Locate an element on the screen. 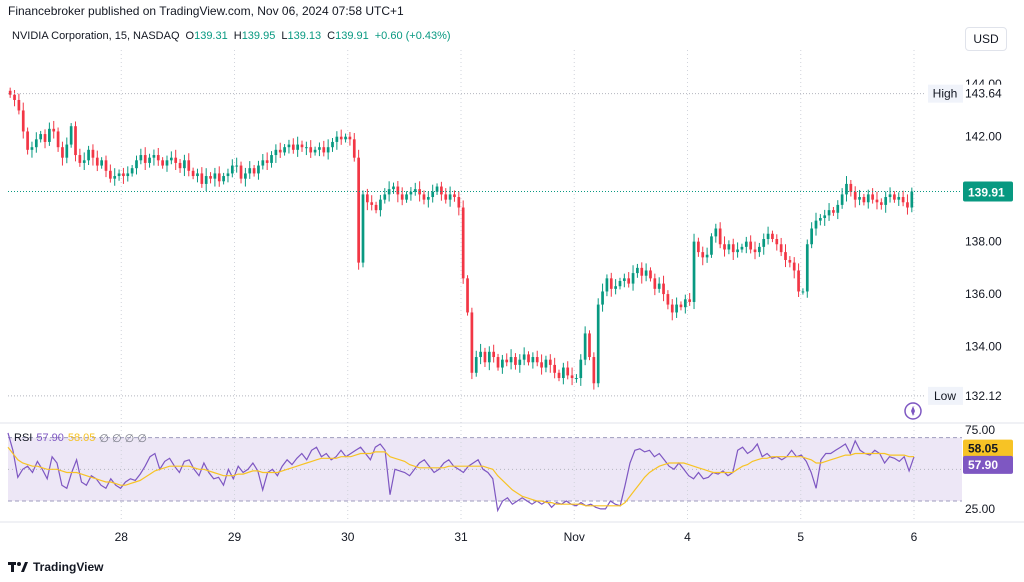 The height and width of the screenshot is (582, 1024). rsi-name: RSI is located at coordinates (23, 438).